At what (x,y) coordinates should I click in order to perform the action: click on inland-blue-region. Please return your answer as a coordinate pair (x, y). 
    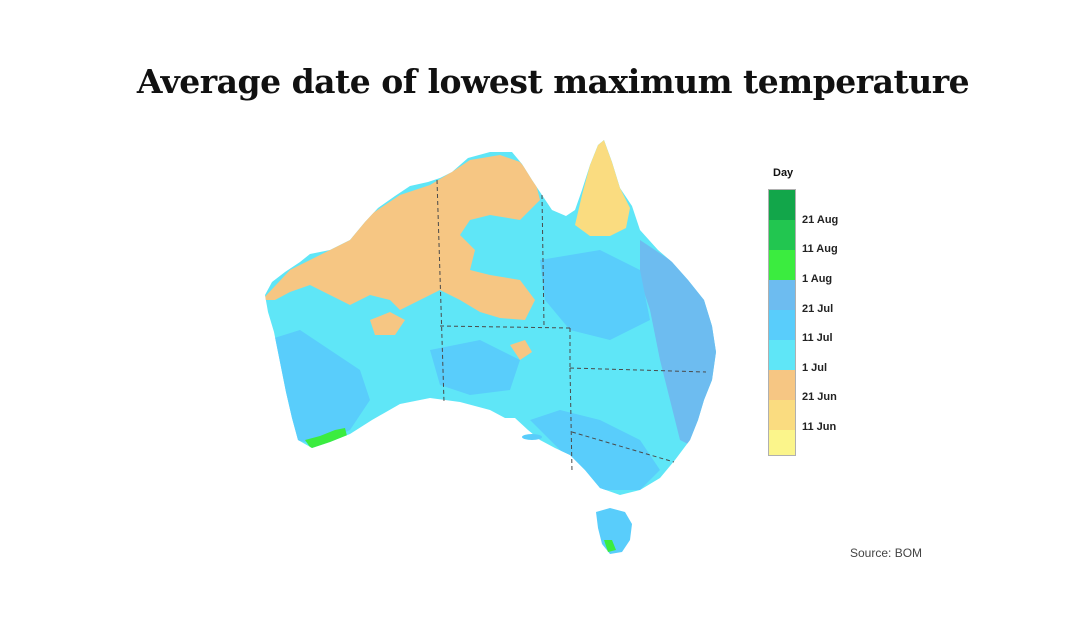
    Looking at the image, I should click on (475, 367).